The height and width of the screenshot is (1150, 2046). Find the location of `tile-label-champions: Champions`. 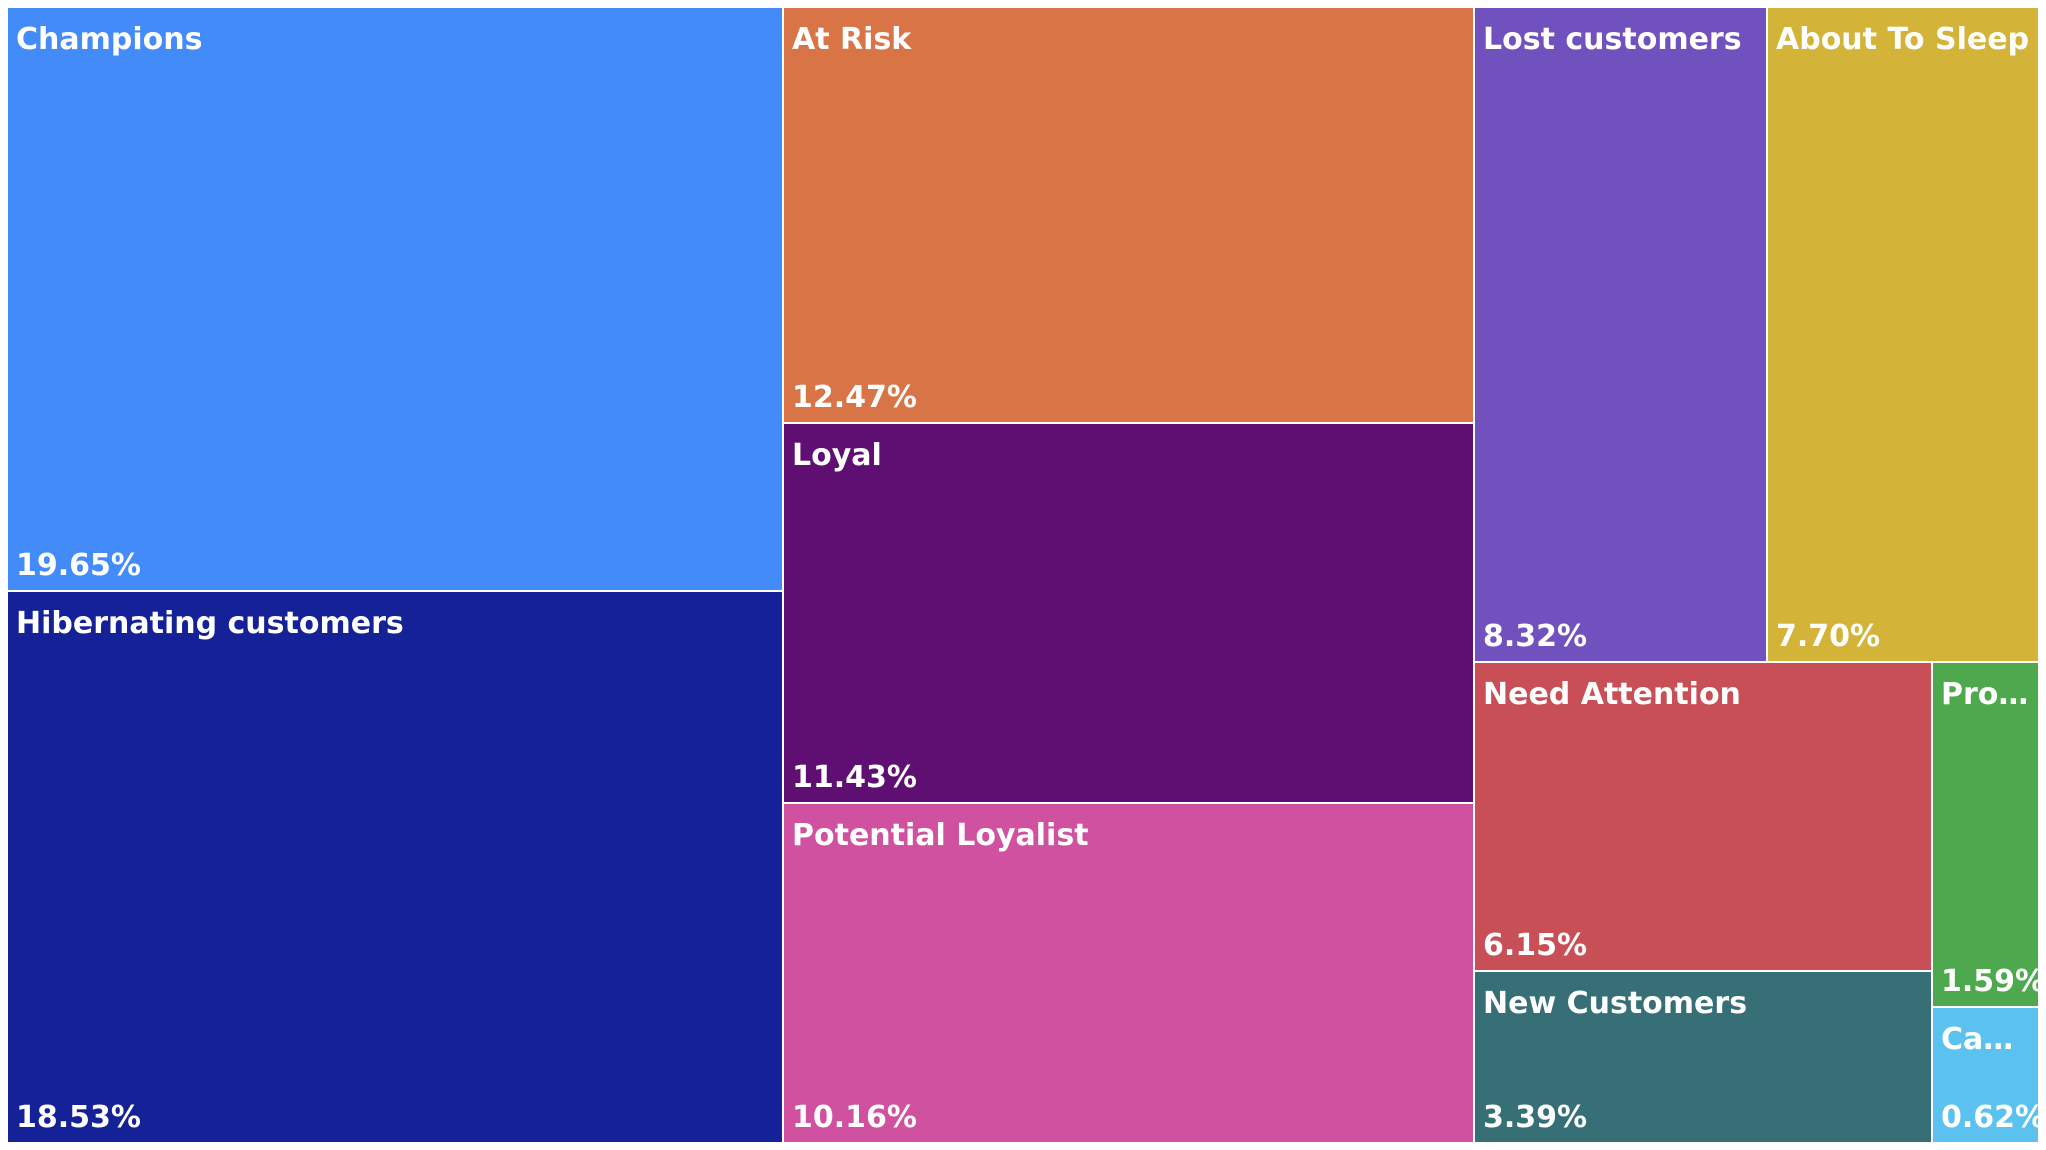

tile-label-champions: Champions is located at coordinates (109, 39).